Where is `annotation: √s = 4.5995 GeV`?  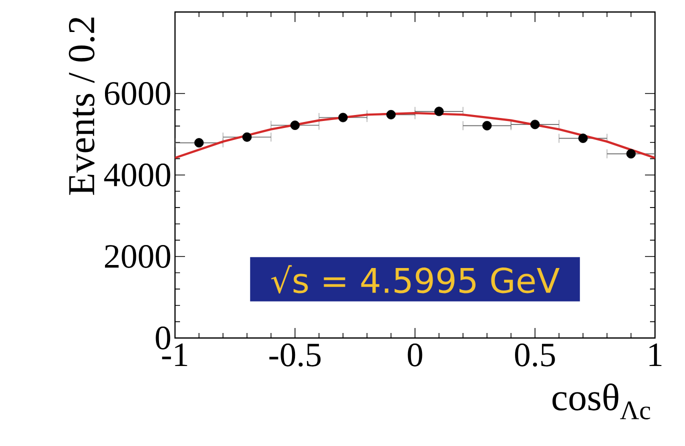 annotation: √s = 4.5995 GeV is located at coordinates (415, 279).